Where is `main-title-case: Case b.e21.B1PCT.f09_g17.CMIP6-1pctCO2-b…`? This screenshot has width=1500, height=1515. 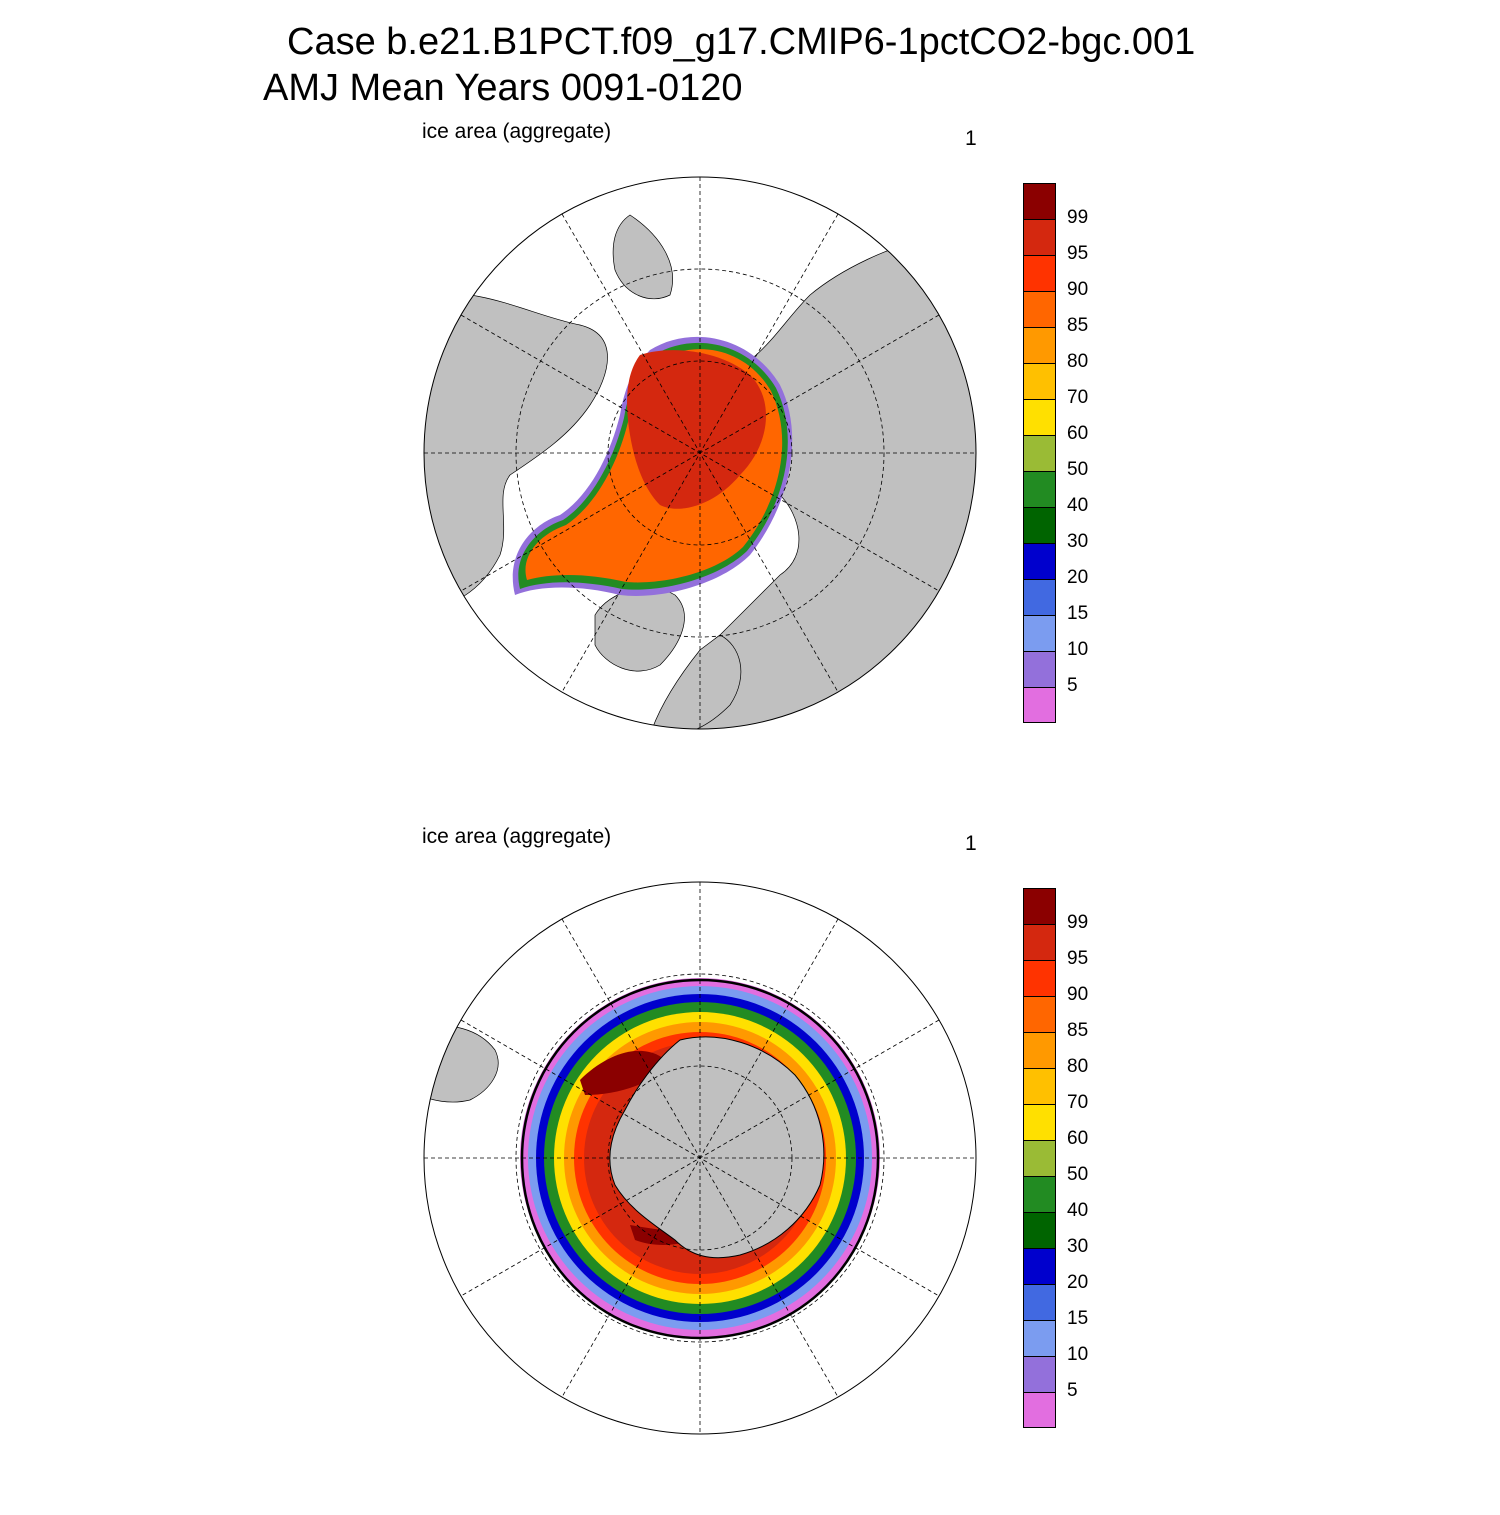
main-title-case: Case b.e21.B1PCT.f09_g17.CMIP6-1pctCO2-b… is located at coordinates (741, 42).